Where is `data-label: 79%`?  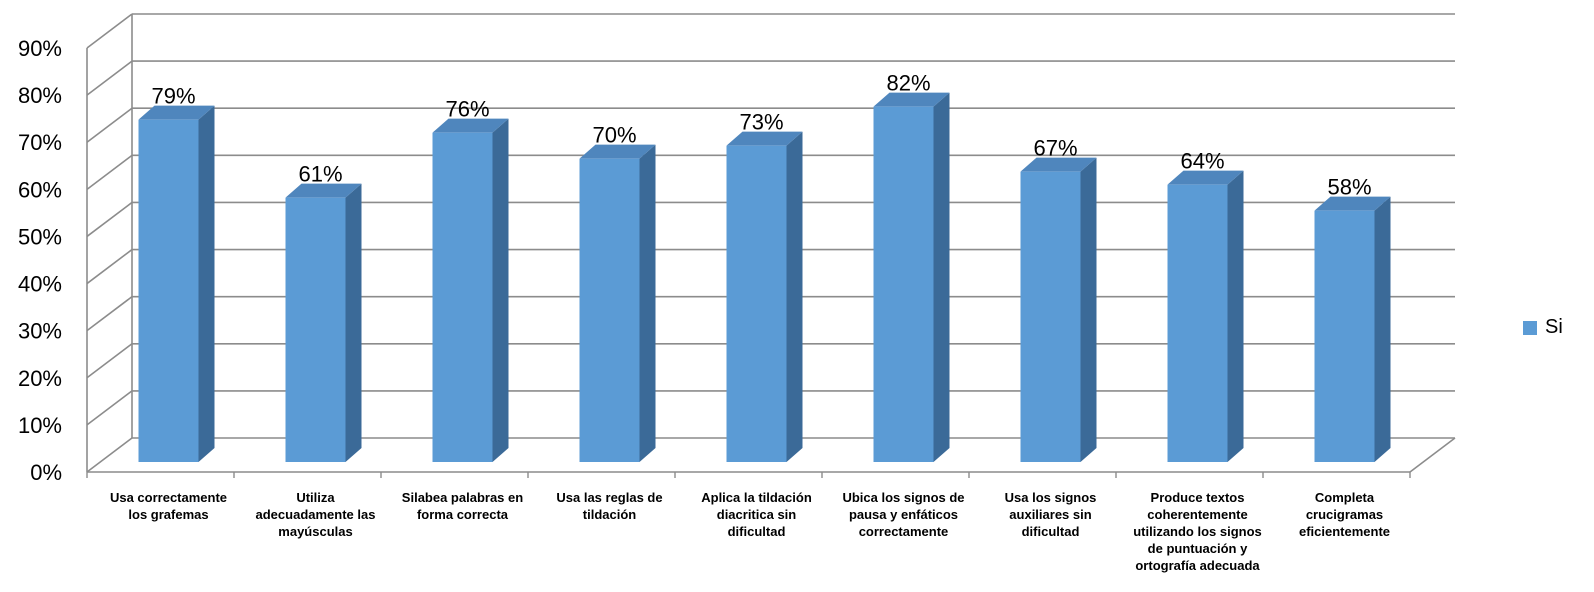 data-label: 79% is located at coordinates (173, 96).